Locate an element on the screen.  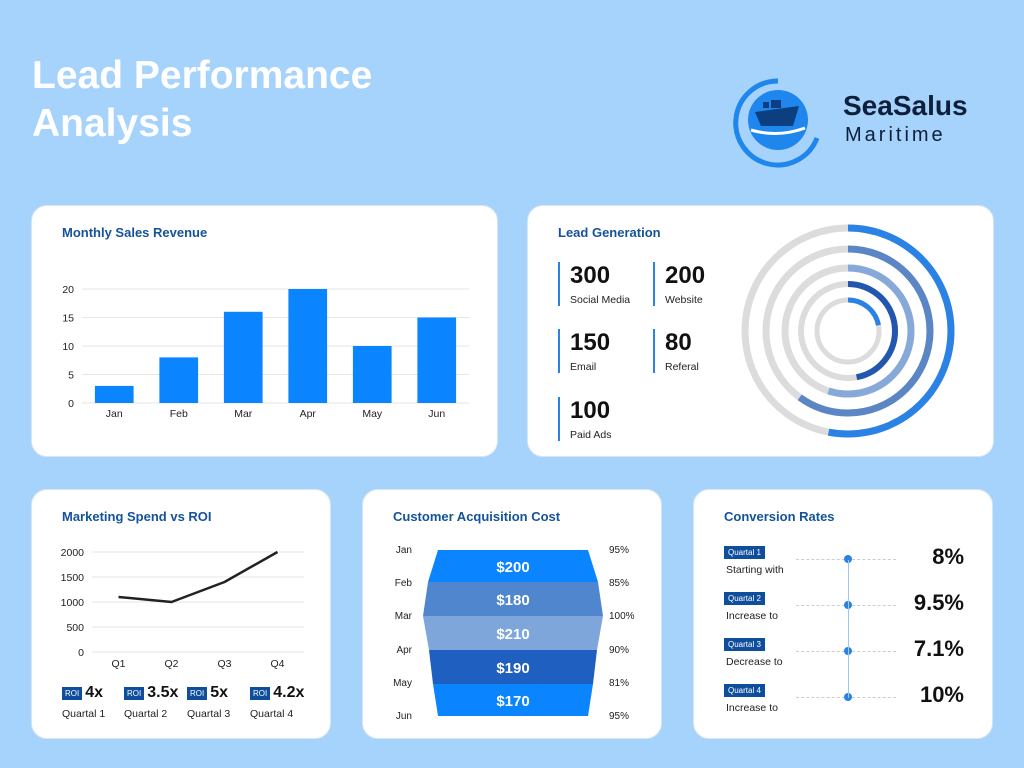
x-tick-label: May is located at coordinates (372, 414).